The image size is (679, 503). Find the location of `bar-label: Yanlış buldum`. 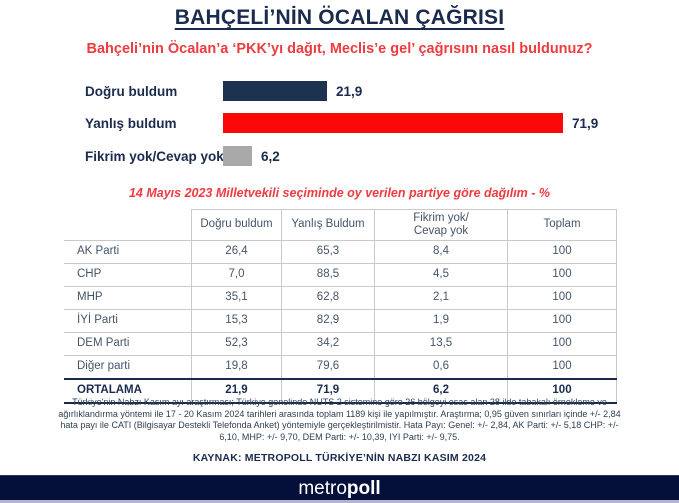

bar-label: Yanlış buldum is located at coordinates (131, 123).